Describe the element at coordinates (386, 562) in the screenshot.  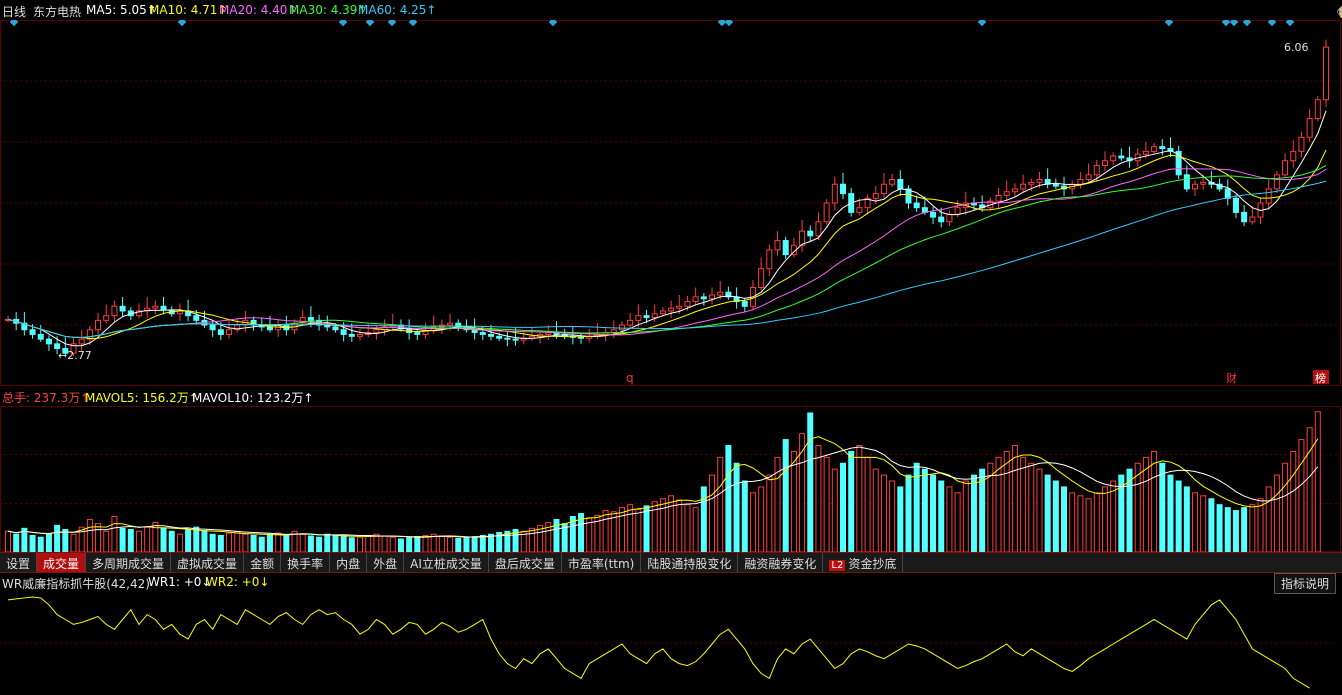
I see `tab-7: 外盘` at that location.